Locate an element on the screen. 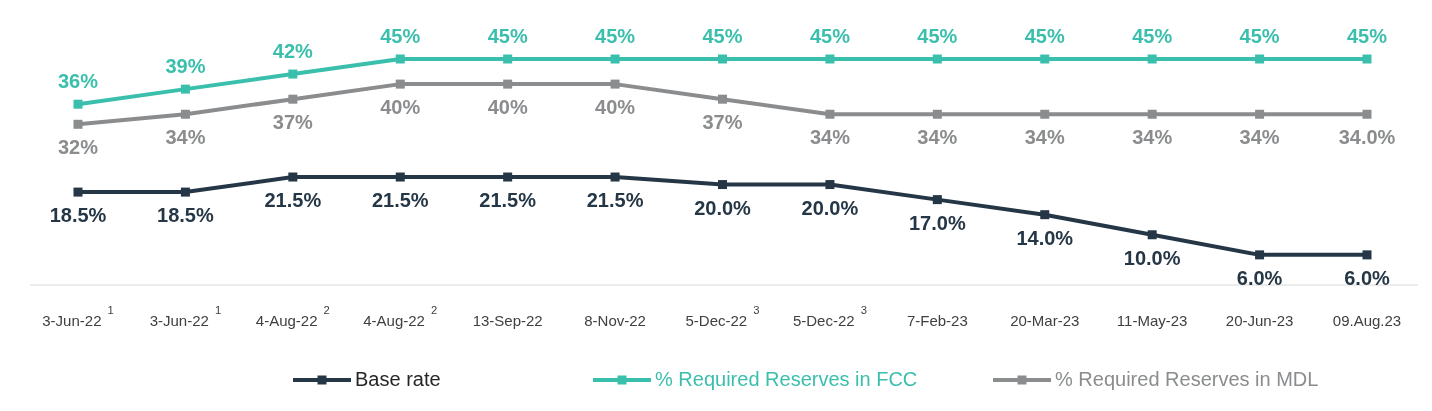 Image resolution: width=1432 pixels, height=411 pixels. data-label: 32% is located at coordinates (78, 147).